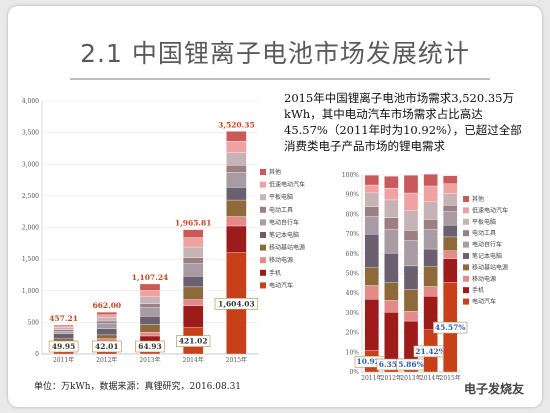 This screenshot has height=413, width=550. I want to click on y-tick-label: 2,000, so click(30, 228).